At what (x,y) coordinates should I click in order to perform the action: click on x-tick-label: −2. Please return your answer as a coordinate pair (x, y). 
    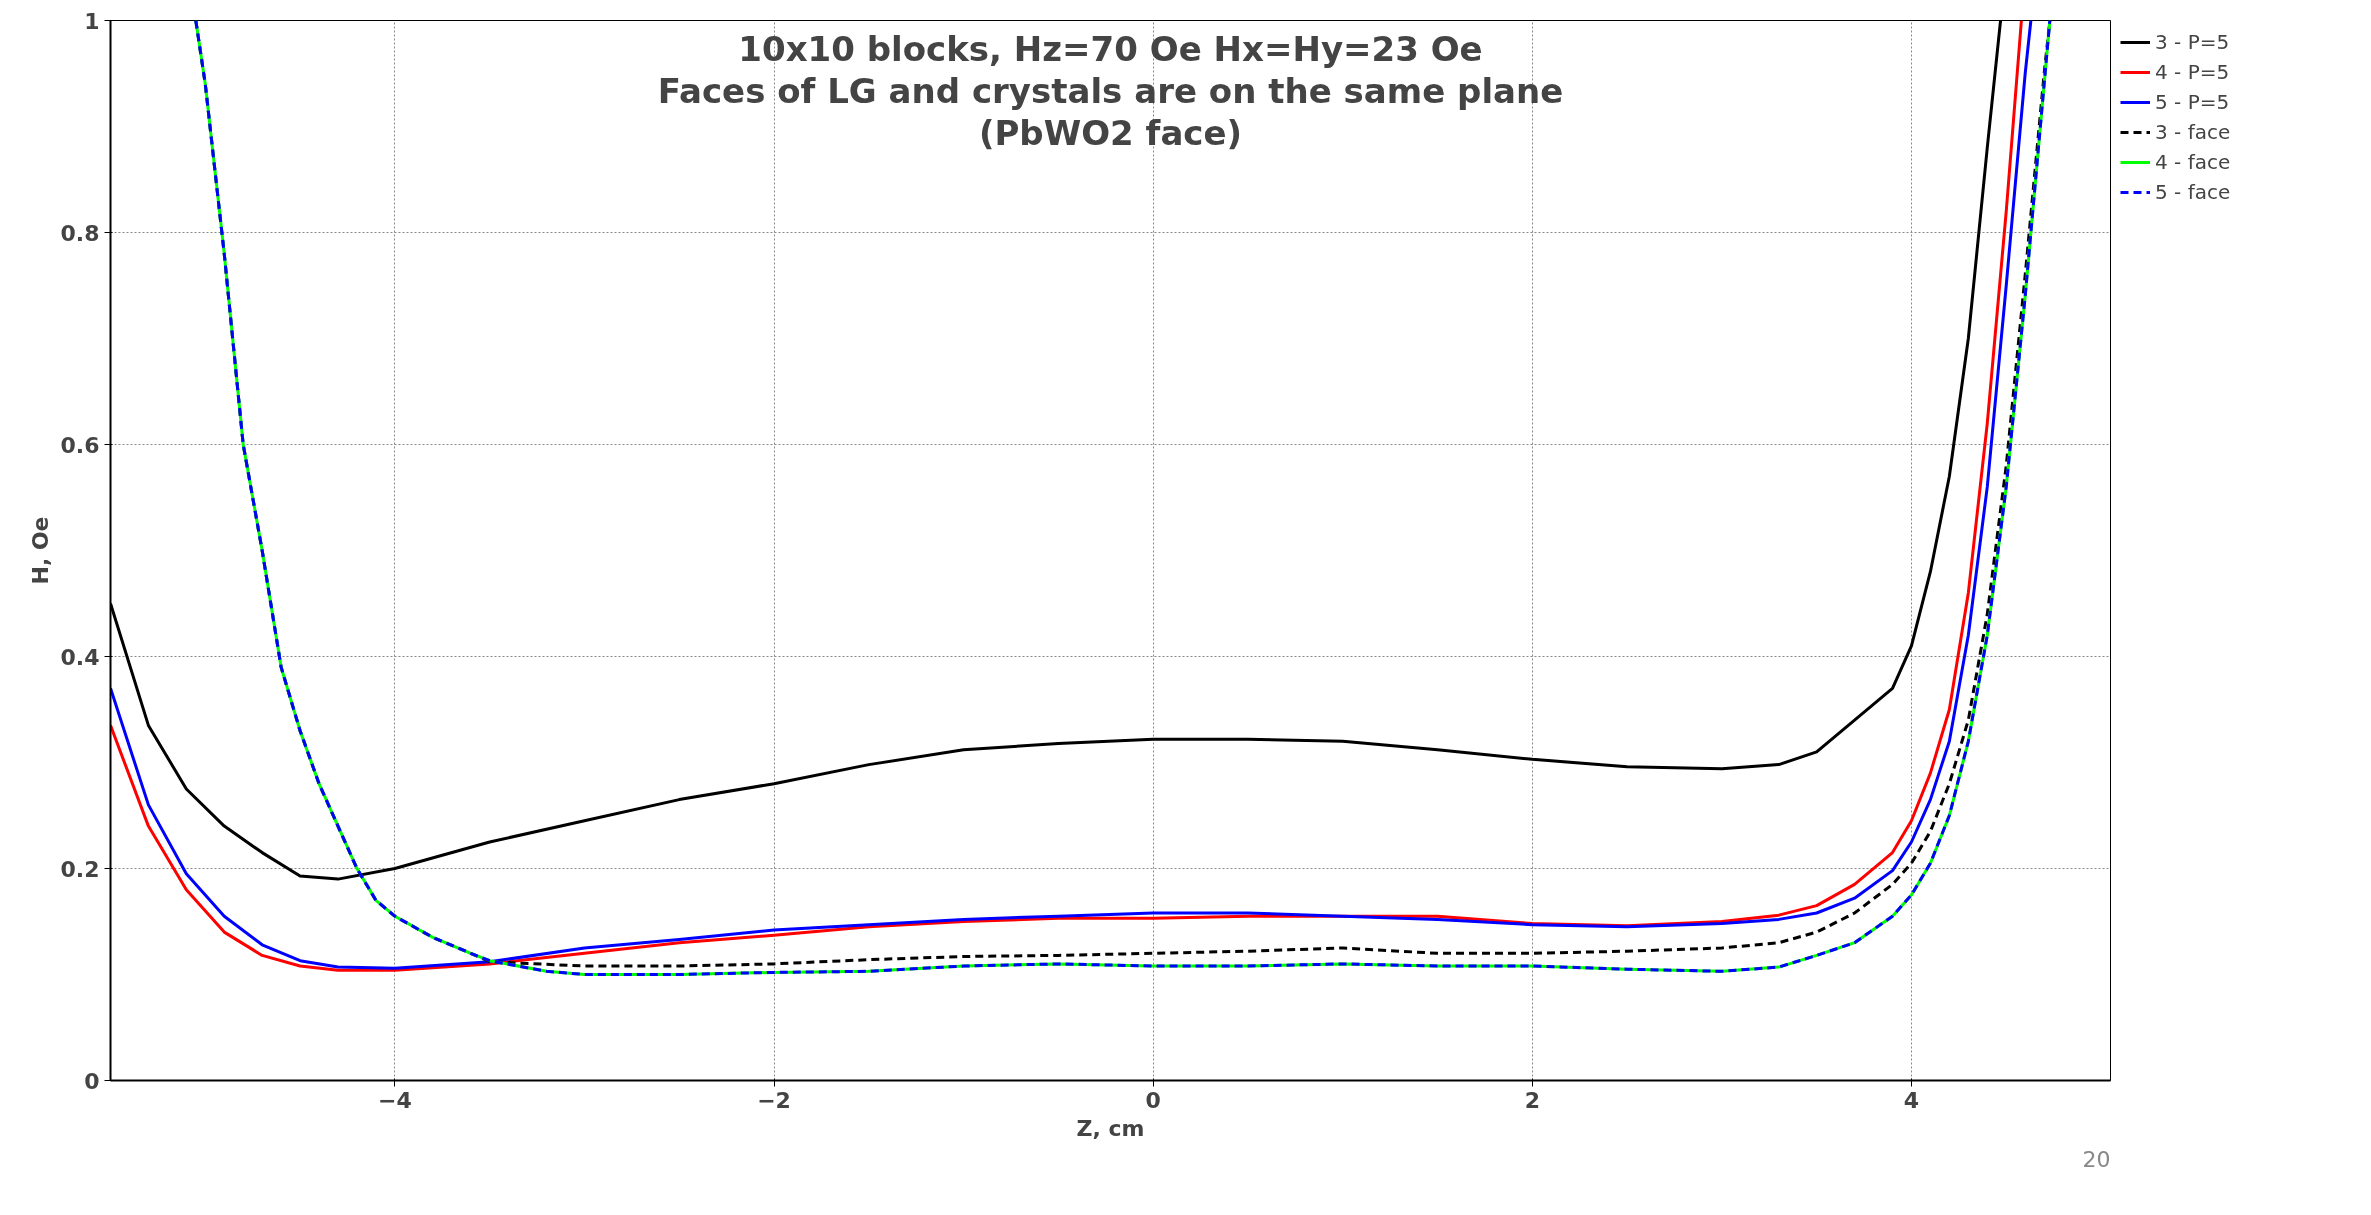
    Looking at the image, I should click on (774, 1100).